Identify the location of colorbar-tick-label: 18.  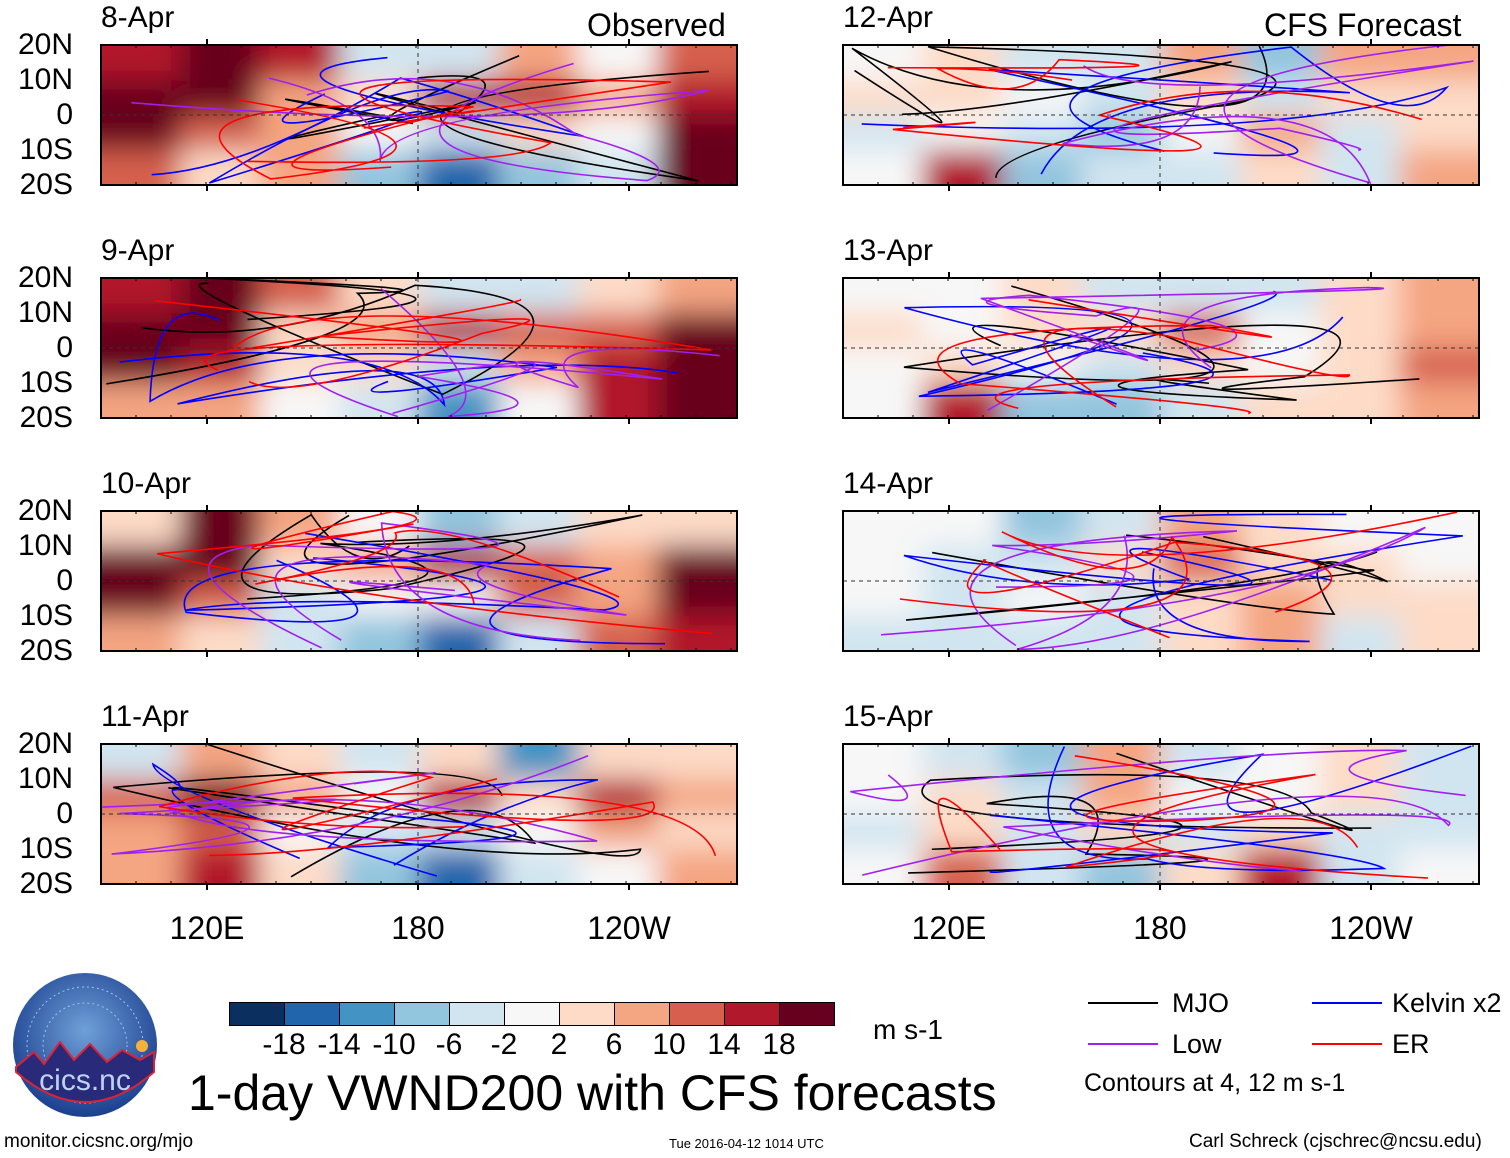
(779, 1044).